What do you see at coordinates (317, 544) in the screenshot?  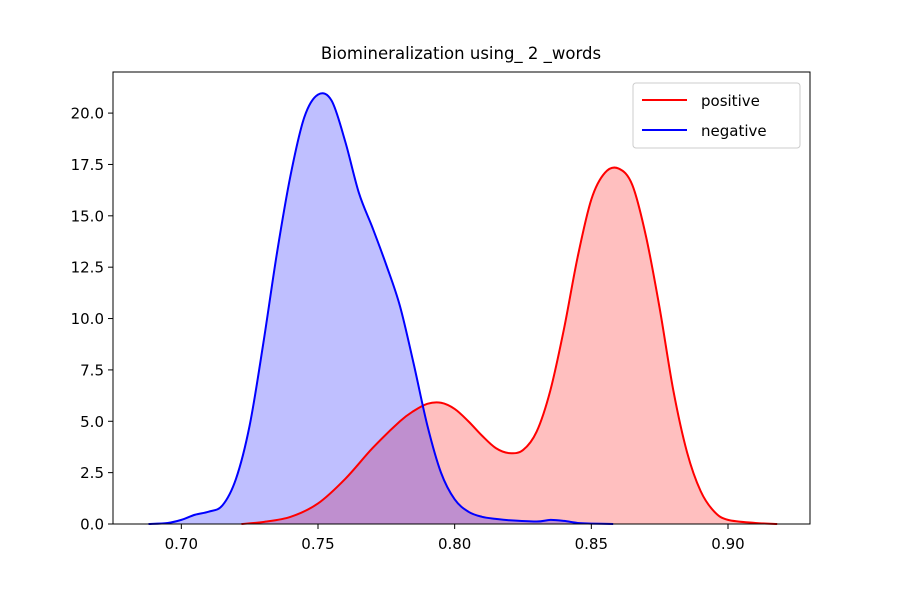 I see `x-tick-label: 0.75` at bounding box center [317, 544].